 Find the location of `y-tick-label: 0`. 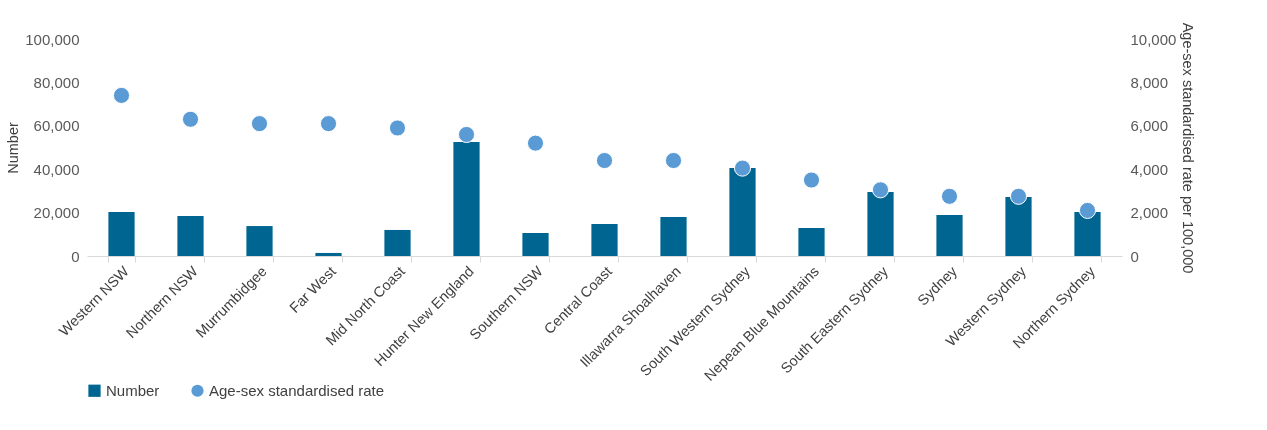

y-tick-label: 0 is located at coordinates (75, 256).